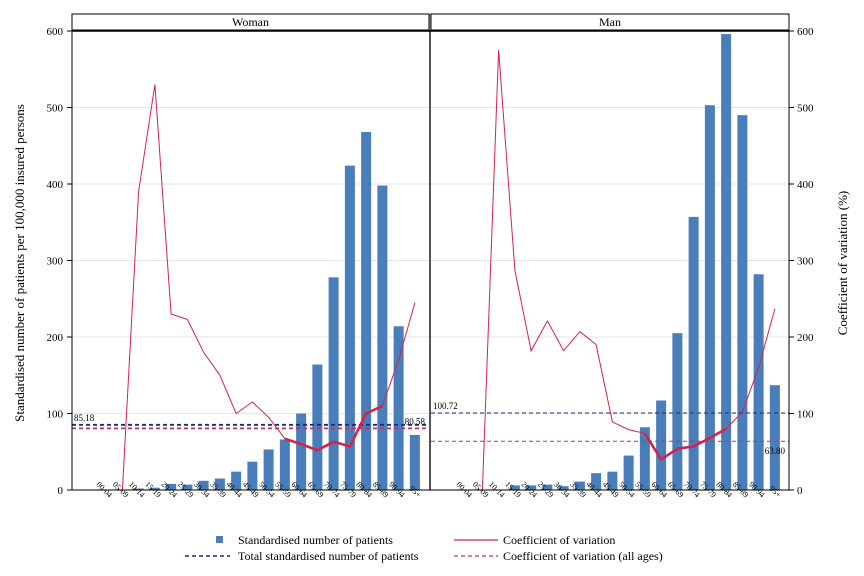 This screenshot has width=864, height=576. I want to click on y-tick-label-left: 200, so click(55, 338).